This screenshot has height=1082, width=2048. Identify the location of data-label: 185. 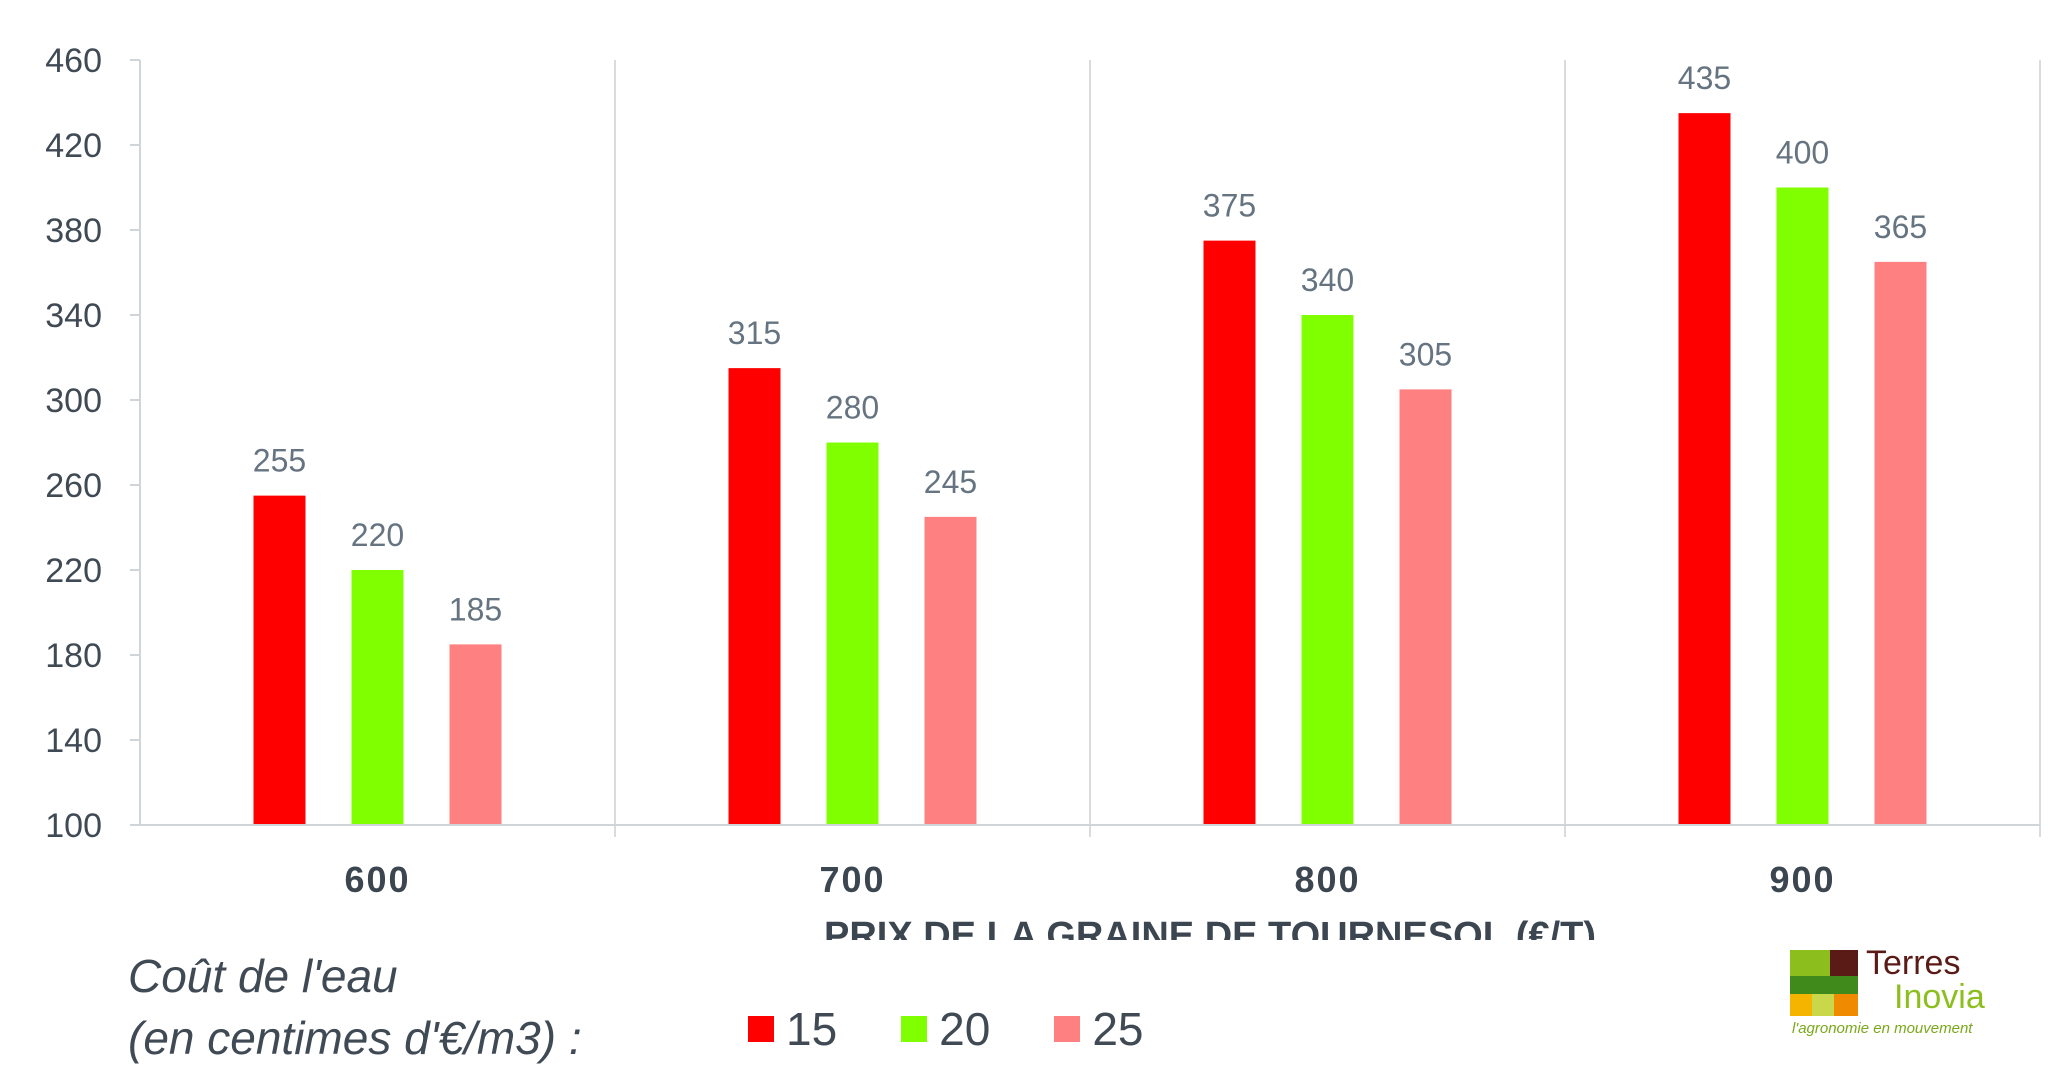
(475, 609).